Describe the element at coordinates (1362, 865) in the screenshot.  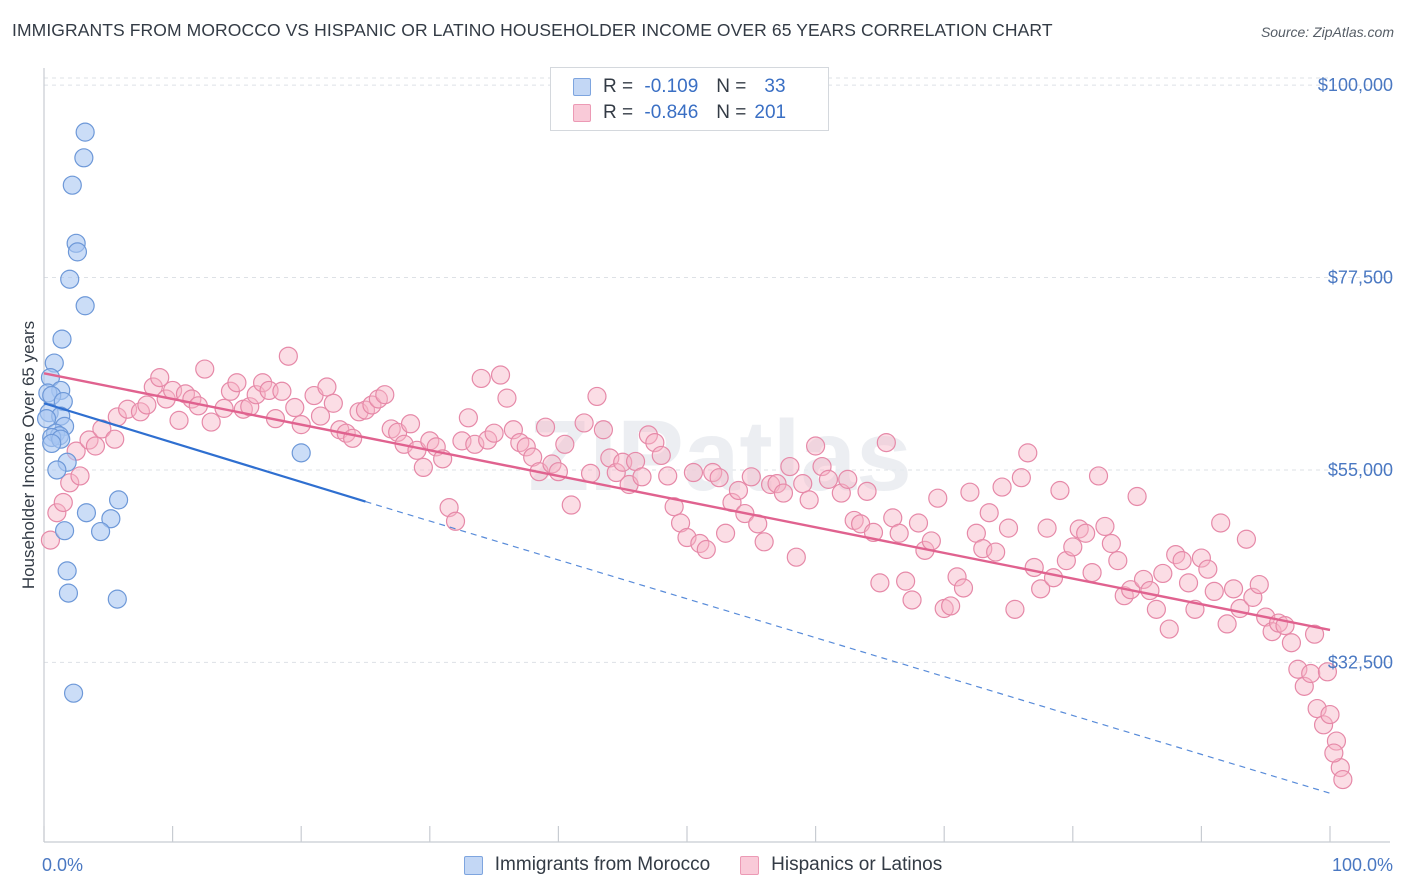
I see `x-tick-label: 100.0%` at that location.